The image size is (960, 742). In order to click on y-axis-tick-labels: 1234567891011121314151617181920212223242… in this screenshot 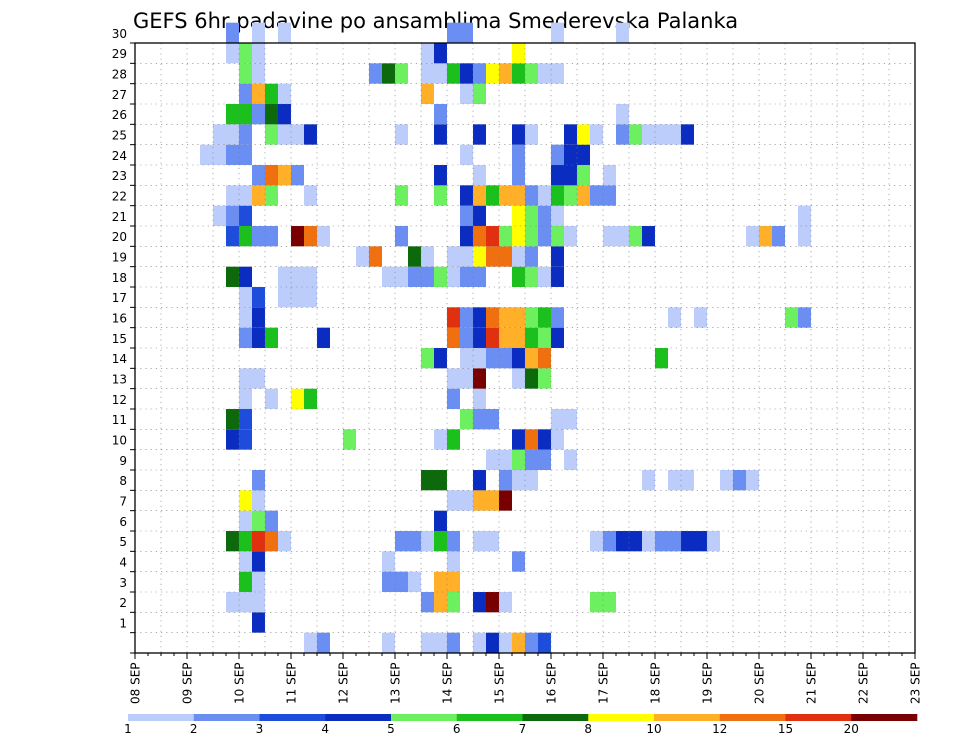, I will do `click(119, 329)`.